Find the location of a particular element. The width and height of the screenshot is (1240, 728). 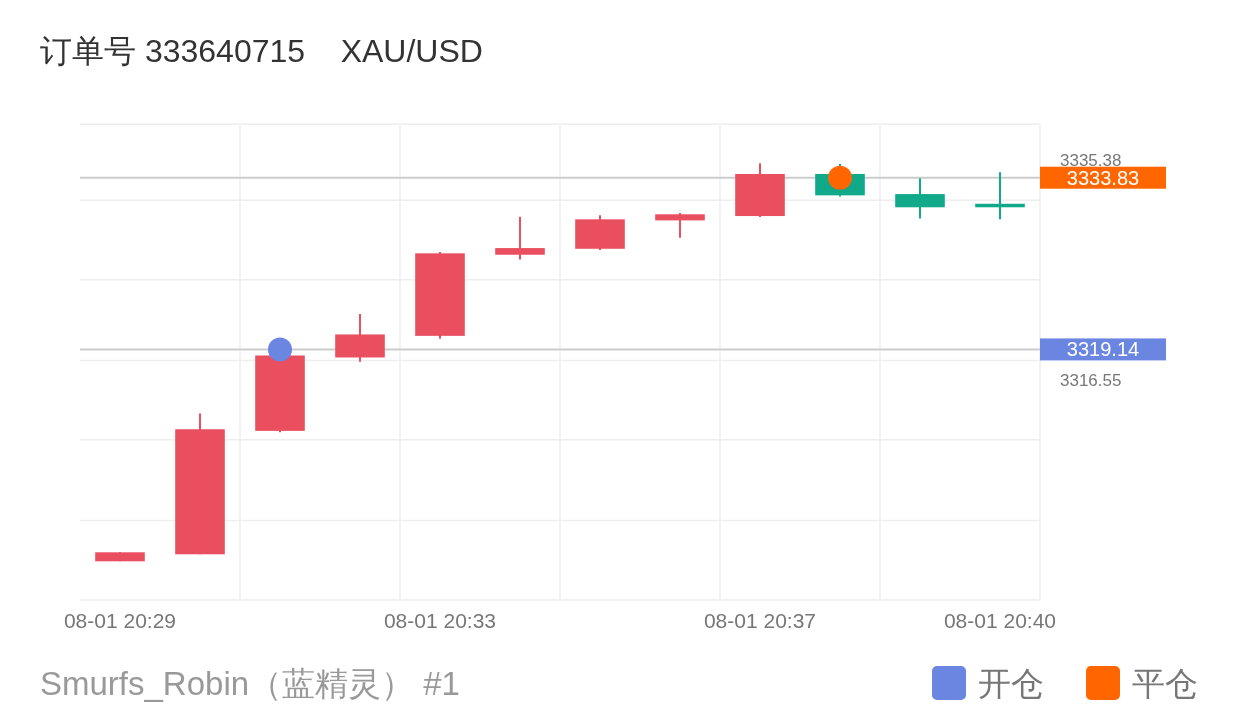

legend-label: 平仓 is located at coordinates (1165, 683).